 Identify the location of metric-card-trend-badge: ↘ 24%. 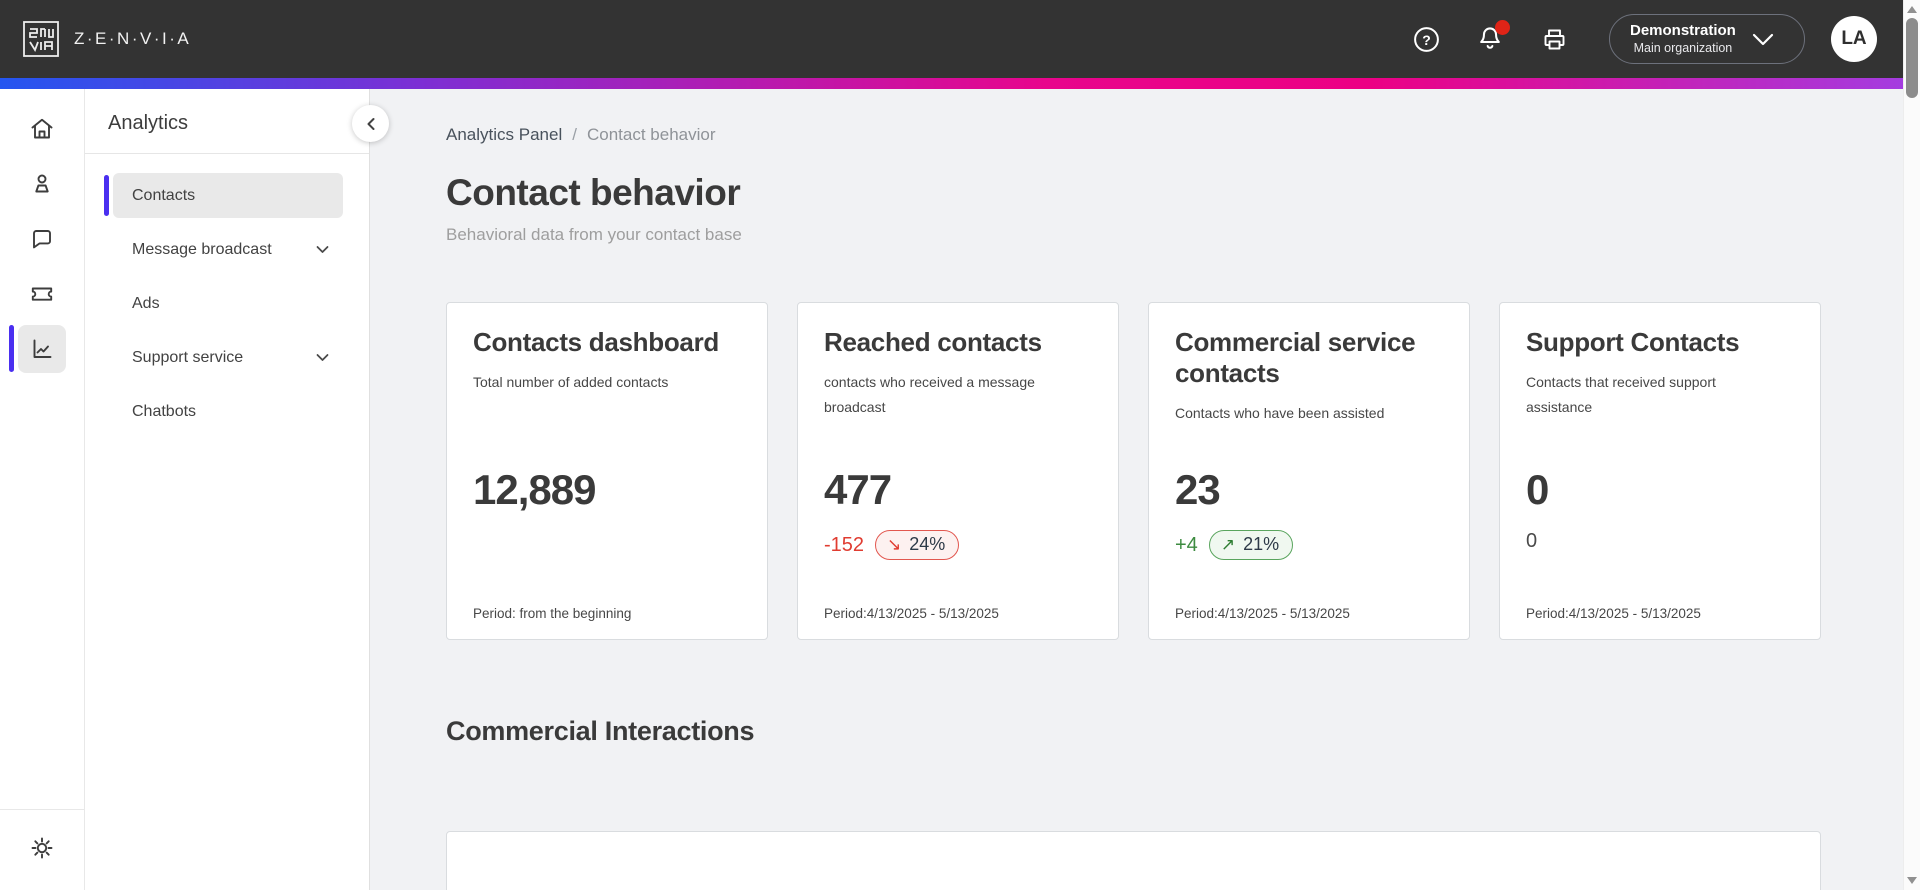
(917, 545).